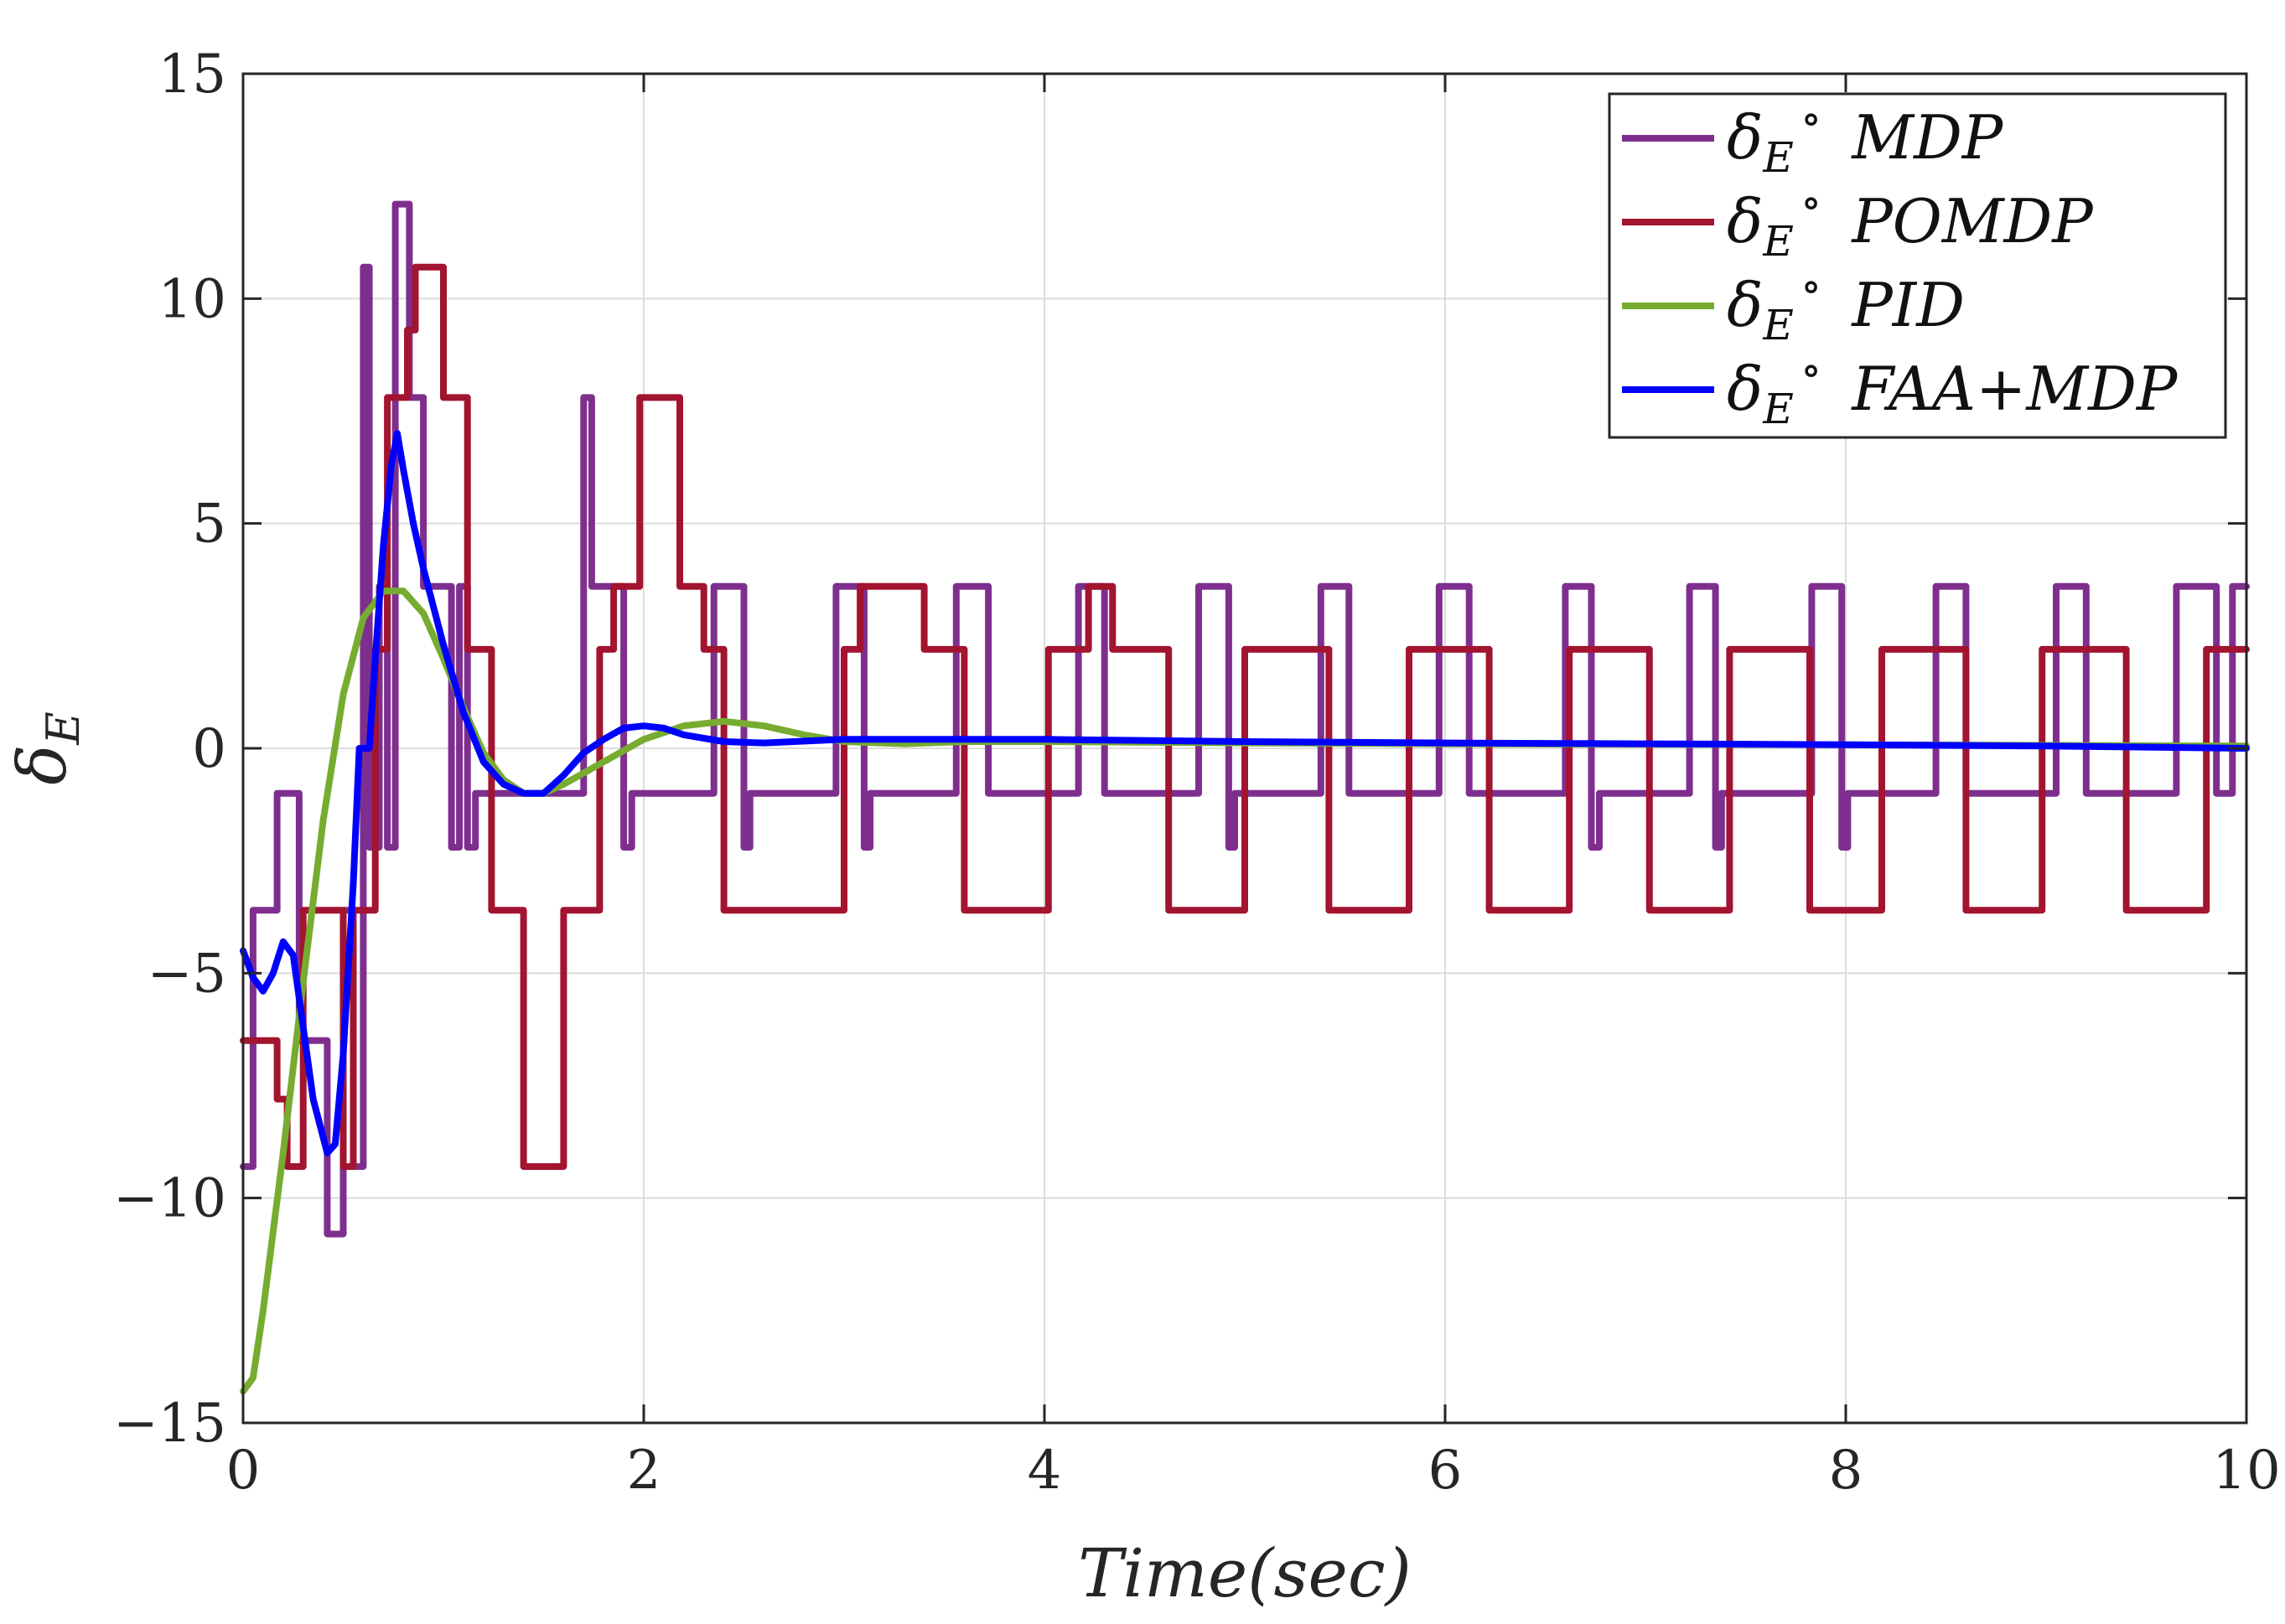 The height and width of the screenshot is (1624, 2285). Describe the element at coordinates (644, 1471) in the screenshot. I see `x-tick-label: 2` at that location.